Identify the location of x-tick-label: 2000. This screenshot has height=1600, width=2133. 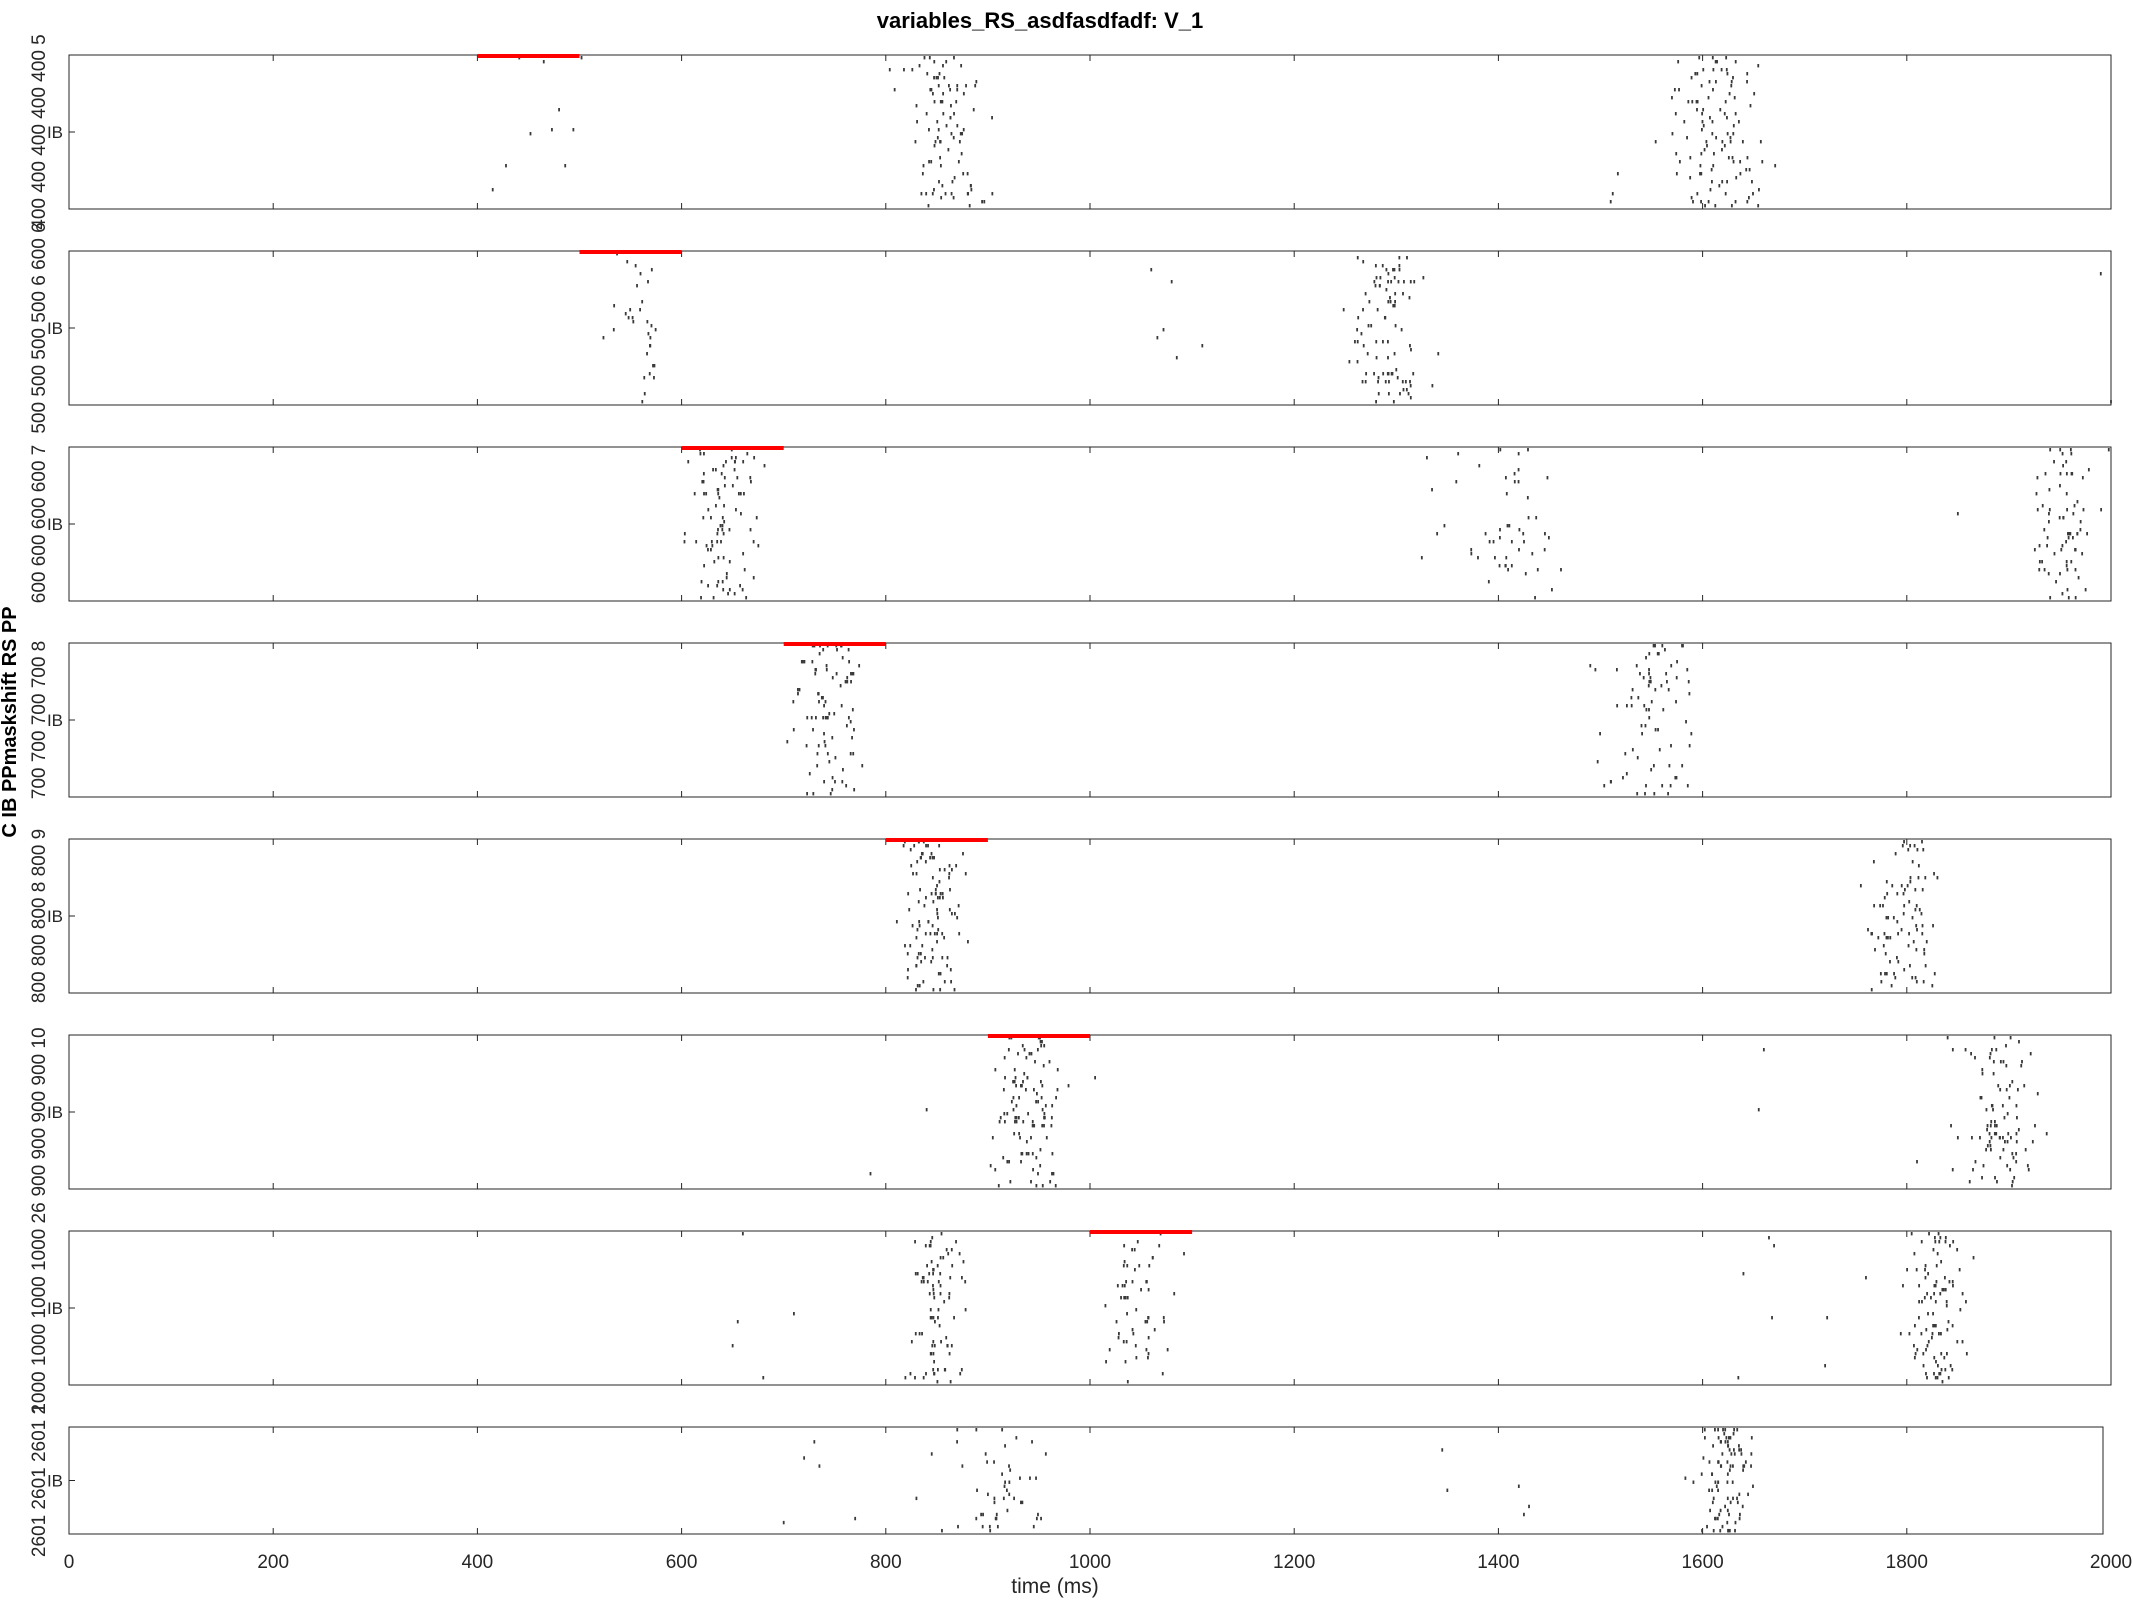
(2111, 1562).